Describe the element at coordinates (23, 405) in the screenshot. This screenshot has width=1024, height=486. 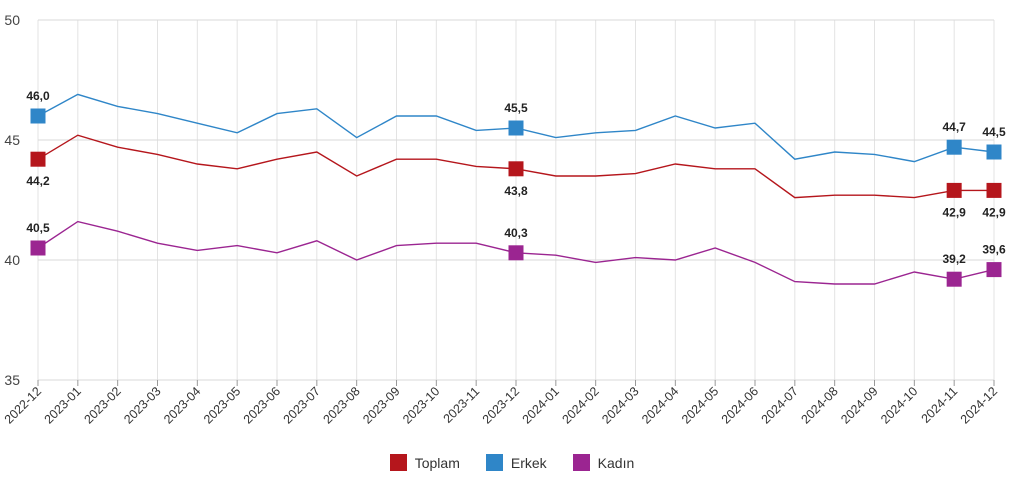
I see `x-tick-label: 2022-12` at that location.